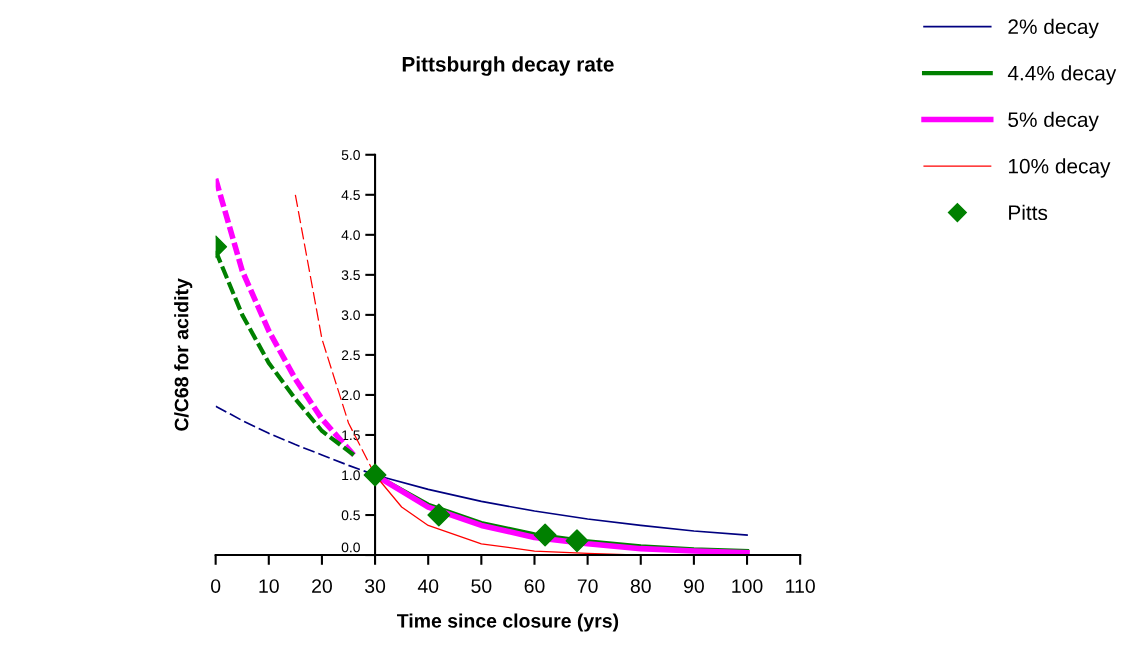  What do you see at coordinates (1053, 121) in the screenshot?
I see `legend-label: 5% decay` at bounding box center [1053, 121].